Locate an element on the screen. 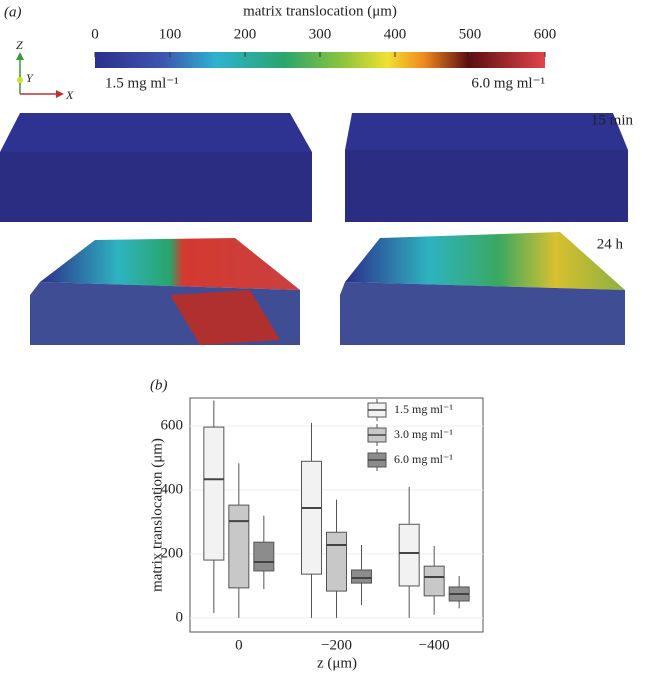 The width and height of the screenshot is (654, 678). x-tick-label: −400 is located at coordinates (434, 645).